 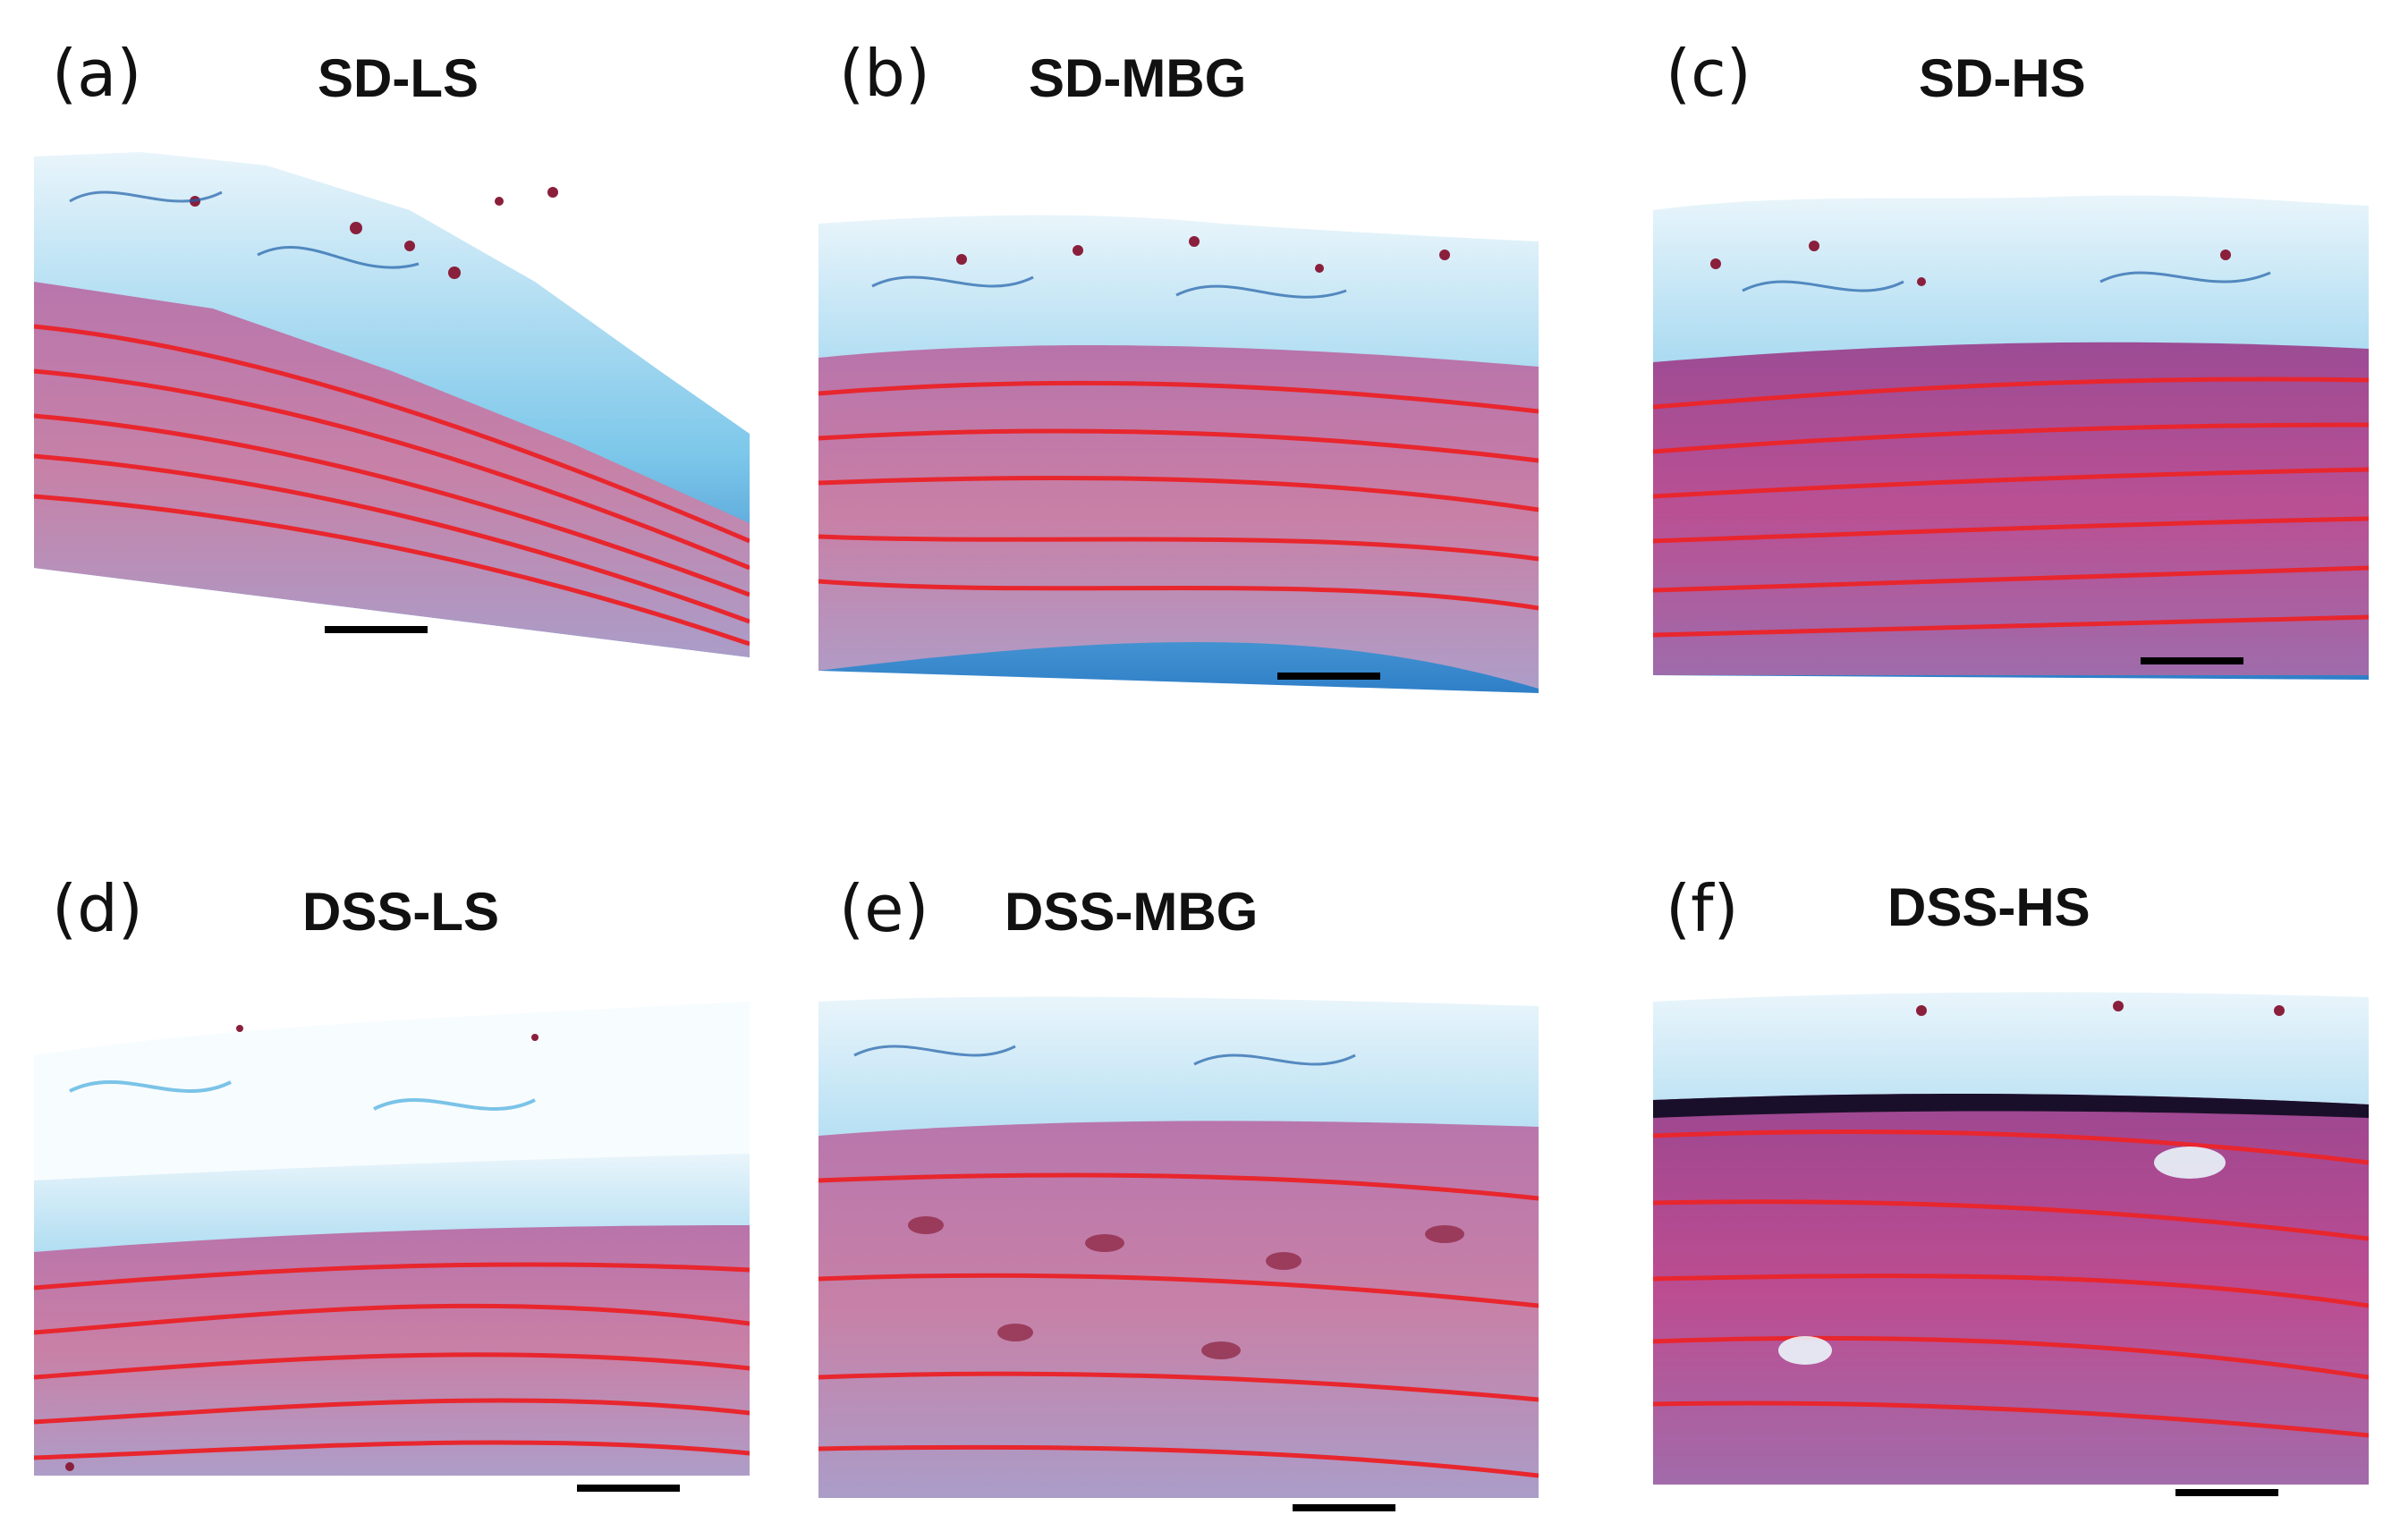 I want to click on histology-image-dss-mbg, so click(x=1178, y=1247).